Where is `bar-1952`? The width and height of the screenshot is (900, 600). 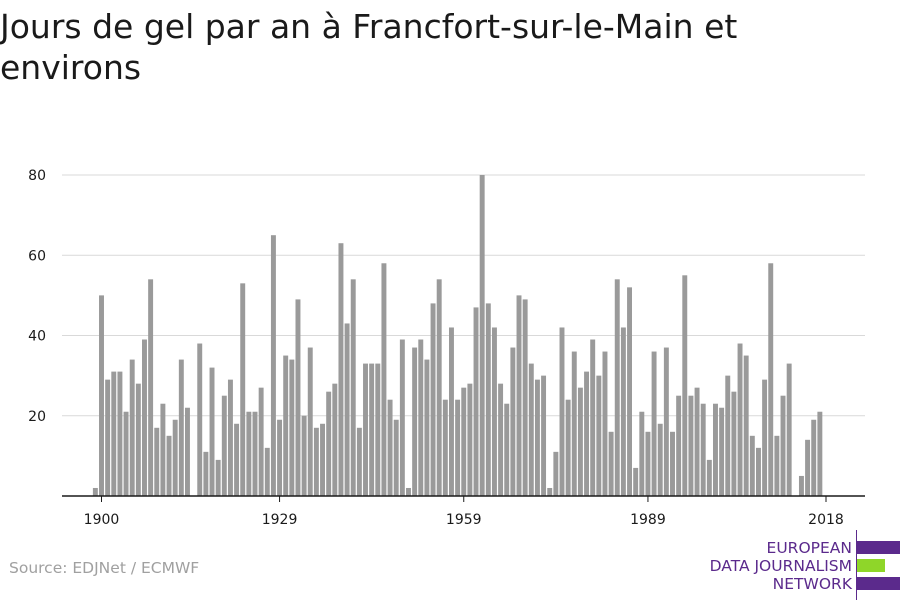 bar-1952 is located at coordinates (421, 417).